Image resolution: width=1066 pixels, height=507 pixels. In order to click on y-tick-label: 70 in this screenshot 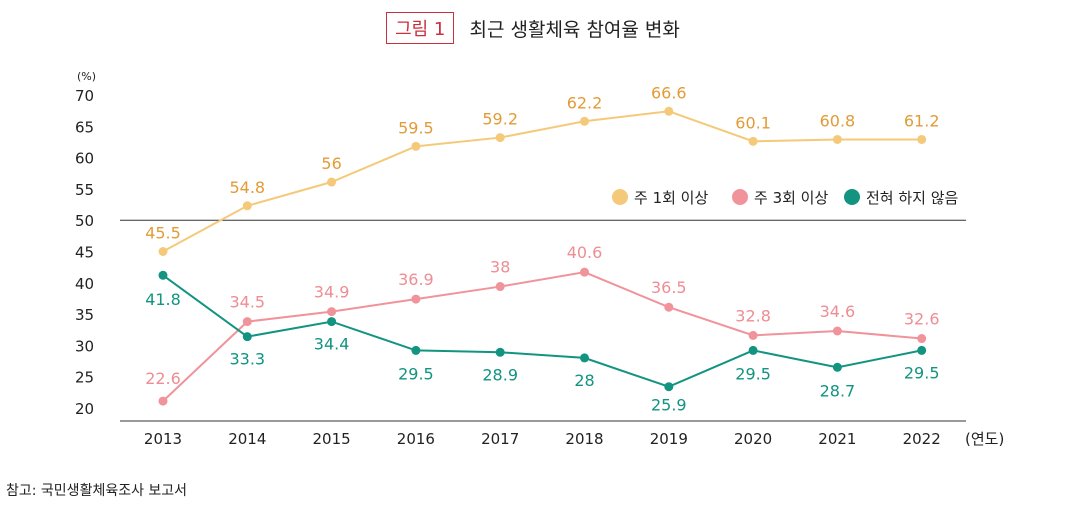, I will do `click(84, 96)`.